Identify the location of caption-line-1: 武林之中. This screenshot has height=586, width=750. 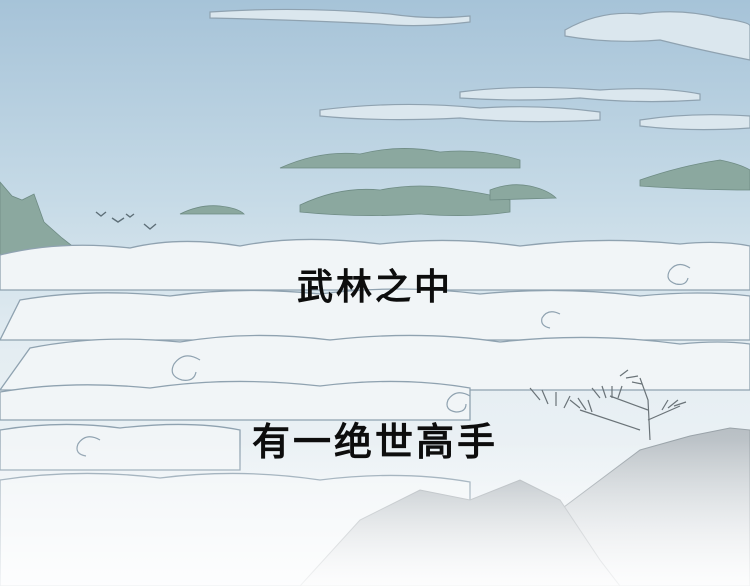
(374, 287).